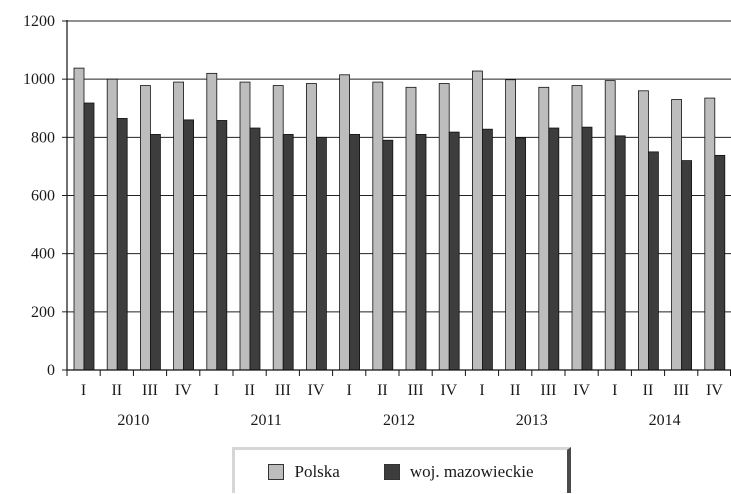 The height and width of the screenshot is (494, 731). What do you see at coordinates (532, 420) in the screenshot?
I see `year-label: 2013` at bounding box center [532, 420].